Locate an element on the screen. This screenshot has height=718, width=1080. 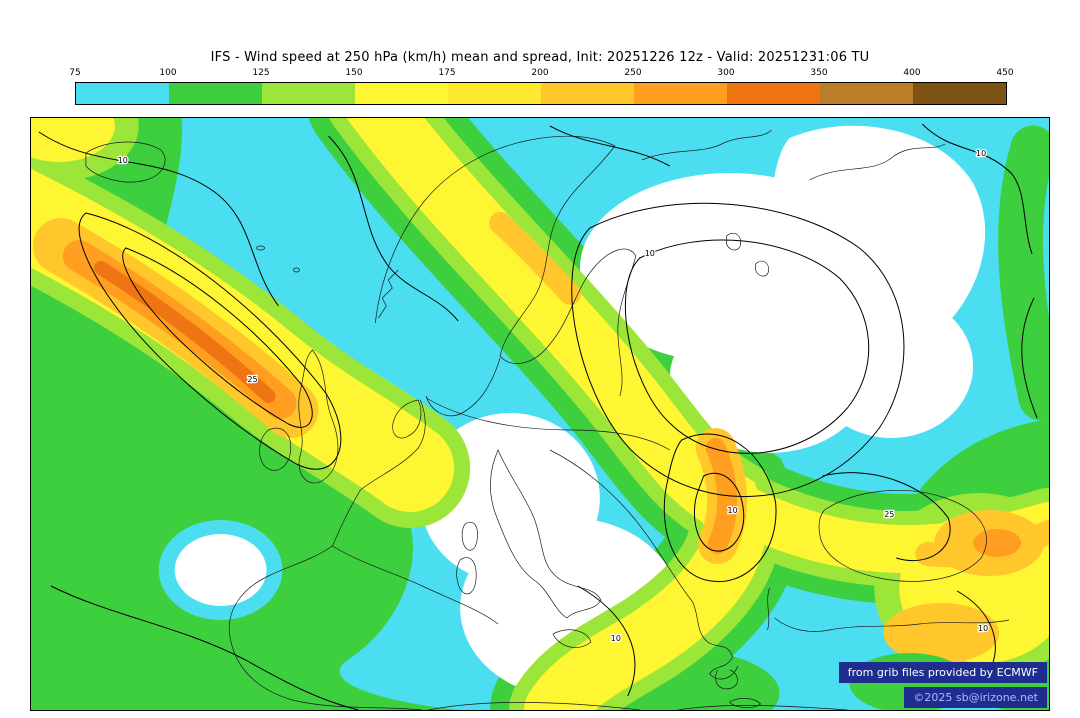
colorbar-tick: 300 is located at coordinates (726, 73).